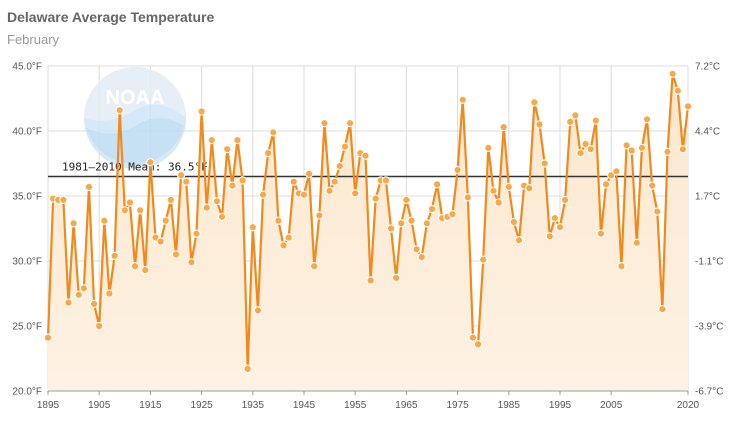 This screenshot has width=740, height=421. I want to click on y-tick-label-left: 25.0°F, so click(27, 327).